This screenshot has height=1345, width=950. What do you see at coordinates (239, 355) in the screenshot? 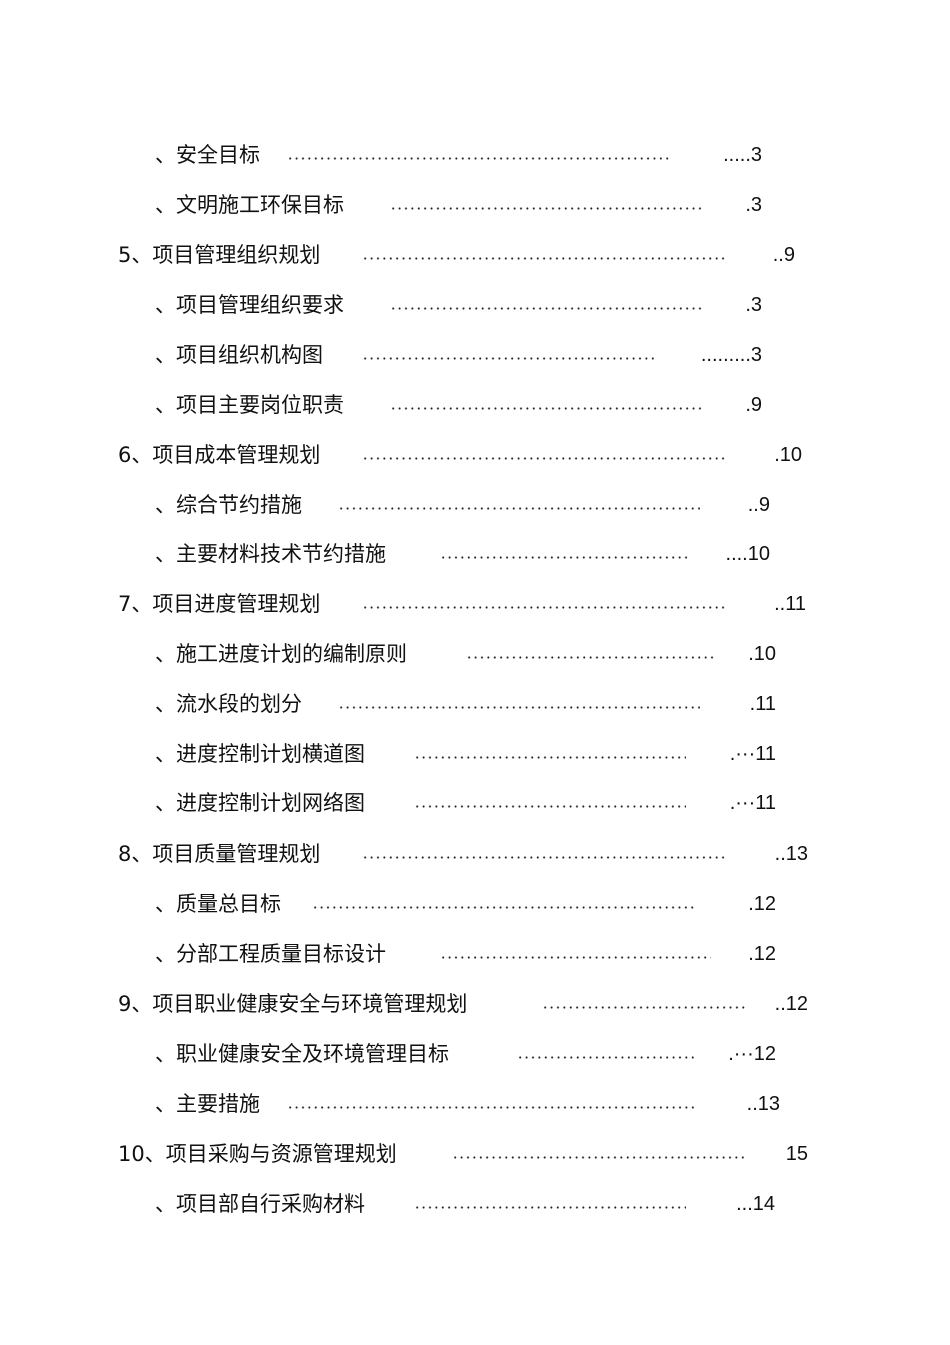
I see `toc-entry-title: 、项目组织机构图` at bounding box center [239, 355].